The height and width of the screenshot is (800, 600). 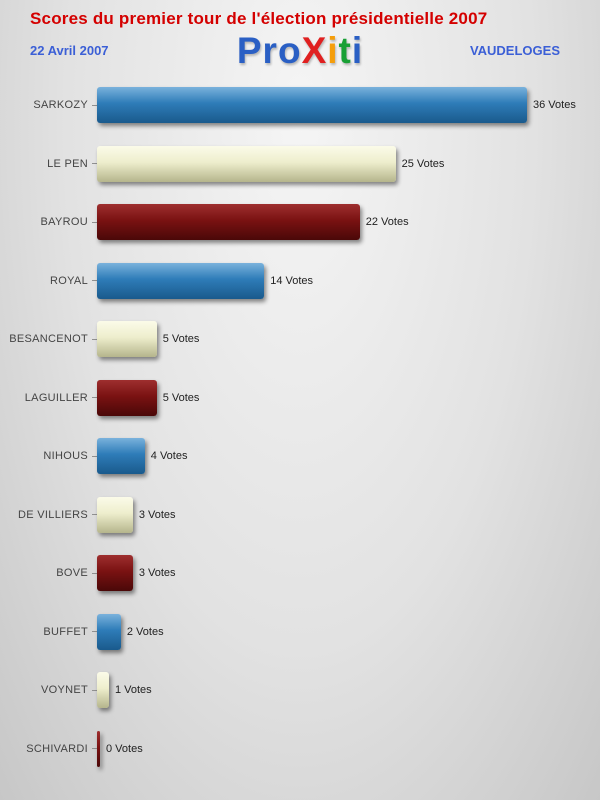 I want to click on candidate-label: SCHIVARDI, so click(x=57, y=748).